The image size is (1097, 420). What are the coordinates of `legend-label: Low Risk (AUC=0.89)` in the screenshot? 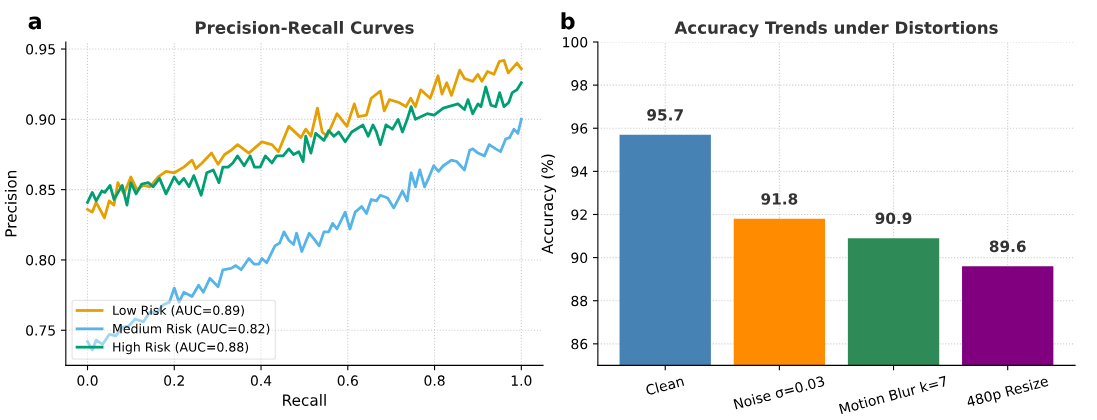 It's located at (178, 311).